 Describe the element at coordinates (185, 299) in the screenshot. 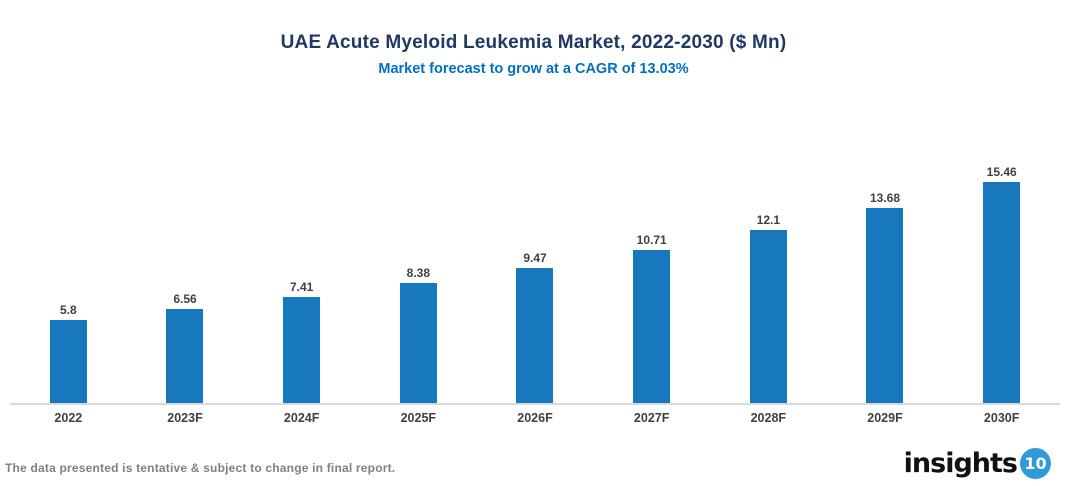

I see `bar-value-label: 6.56` at that location.